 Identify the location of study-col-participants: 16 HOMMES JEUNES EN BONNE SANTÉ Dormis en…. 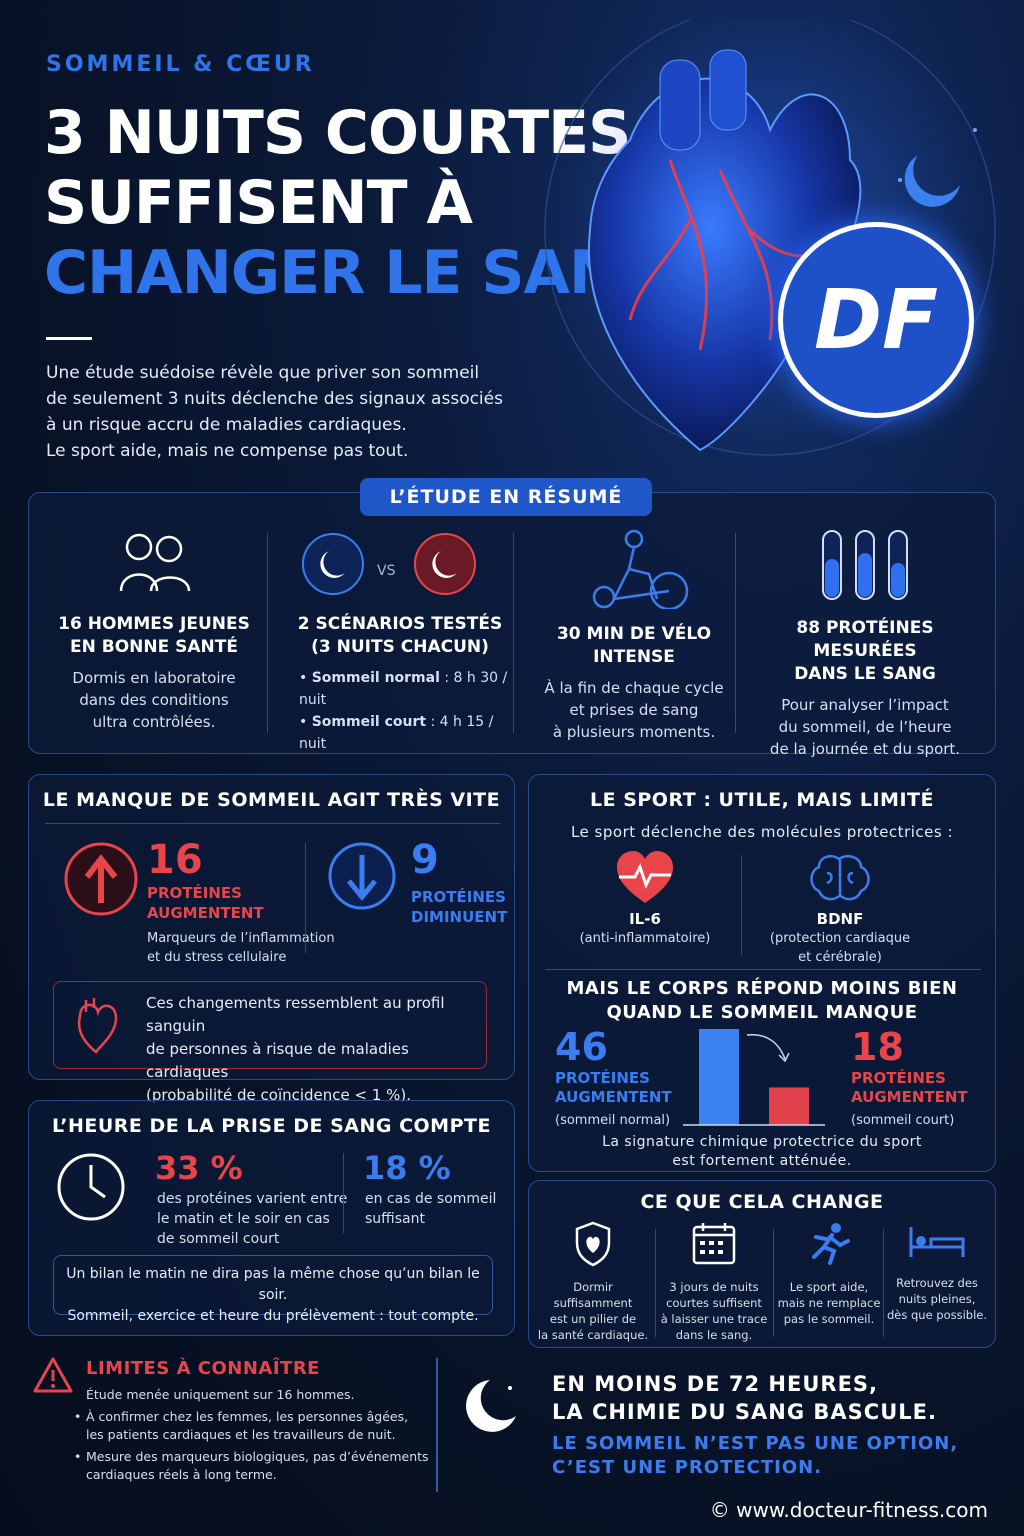
(154, 631).